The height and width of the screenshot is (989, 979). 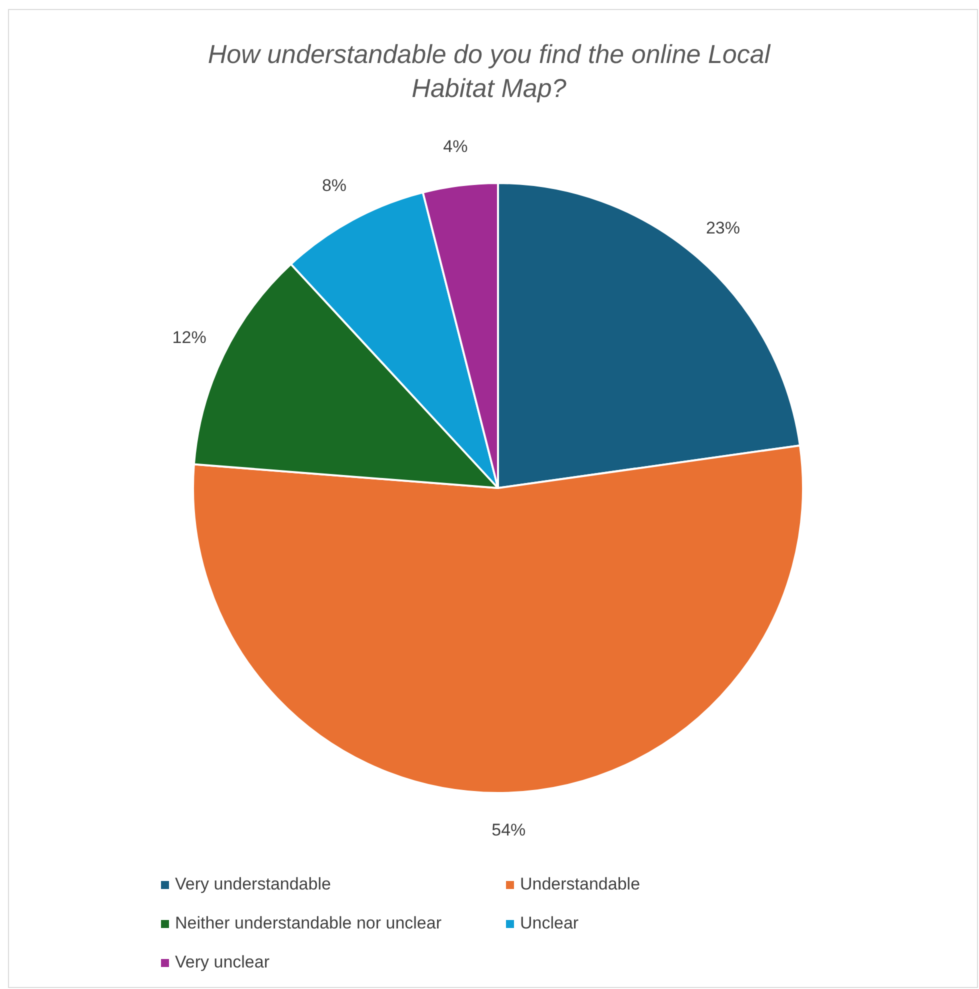 I want to click on legend-label: Very unclear, so click(x=222, y=962).